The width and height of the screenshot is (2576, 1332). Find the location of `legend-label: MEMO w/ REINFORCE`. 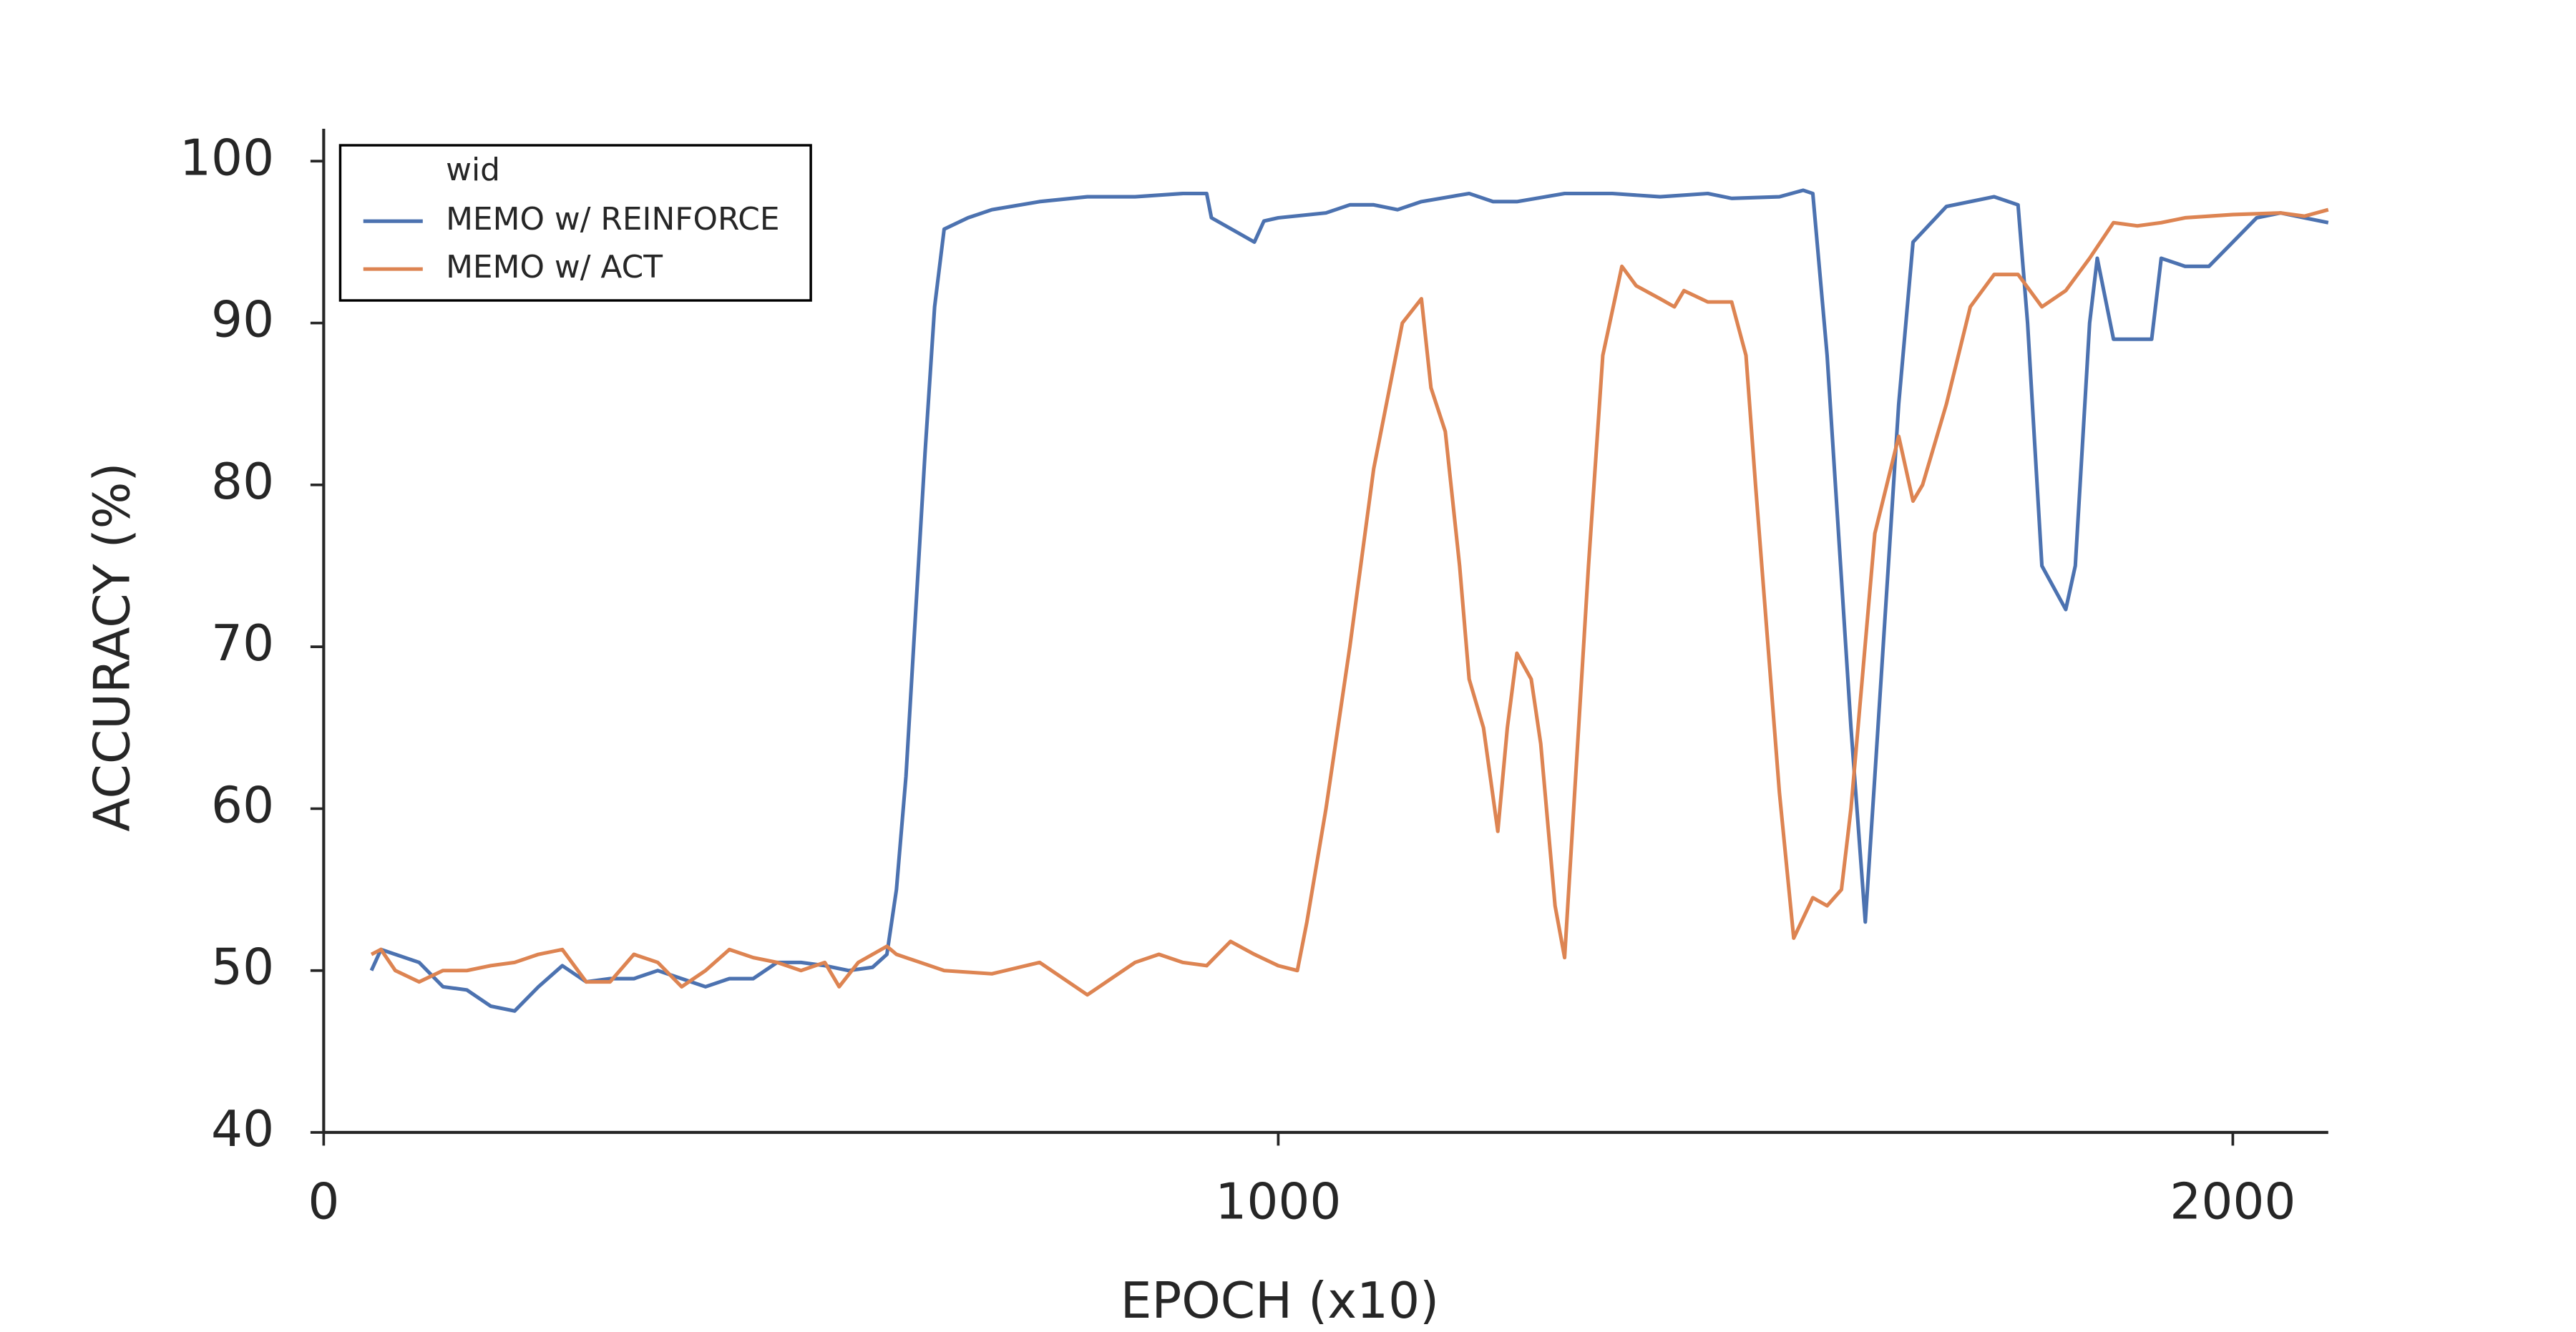

legend-label: MEMO w/ REINFORCE is located at coordinates (612, 219).